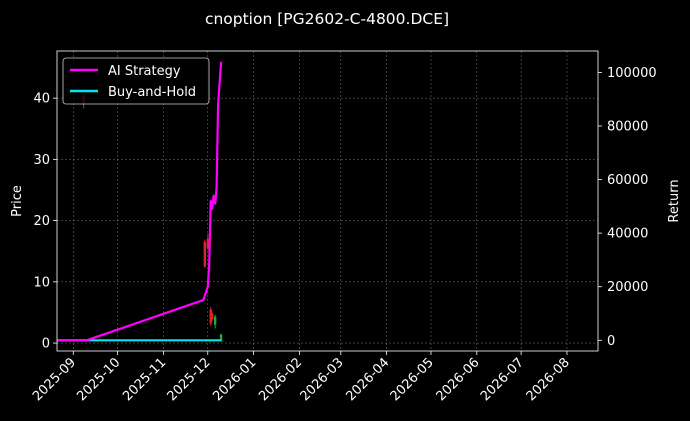 The height and width of the screenshot is (421, 690). Describe the element at coordinates (627, 287) in the screenshot. I see `y-right-tick-label: 20000` at that location.